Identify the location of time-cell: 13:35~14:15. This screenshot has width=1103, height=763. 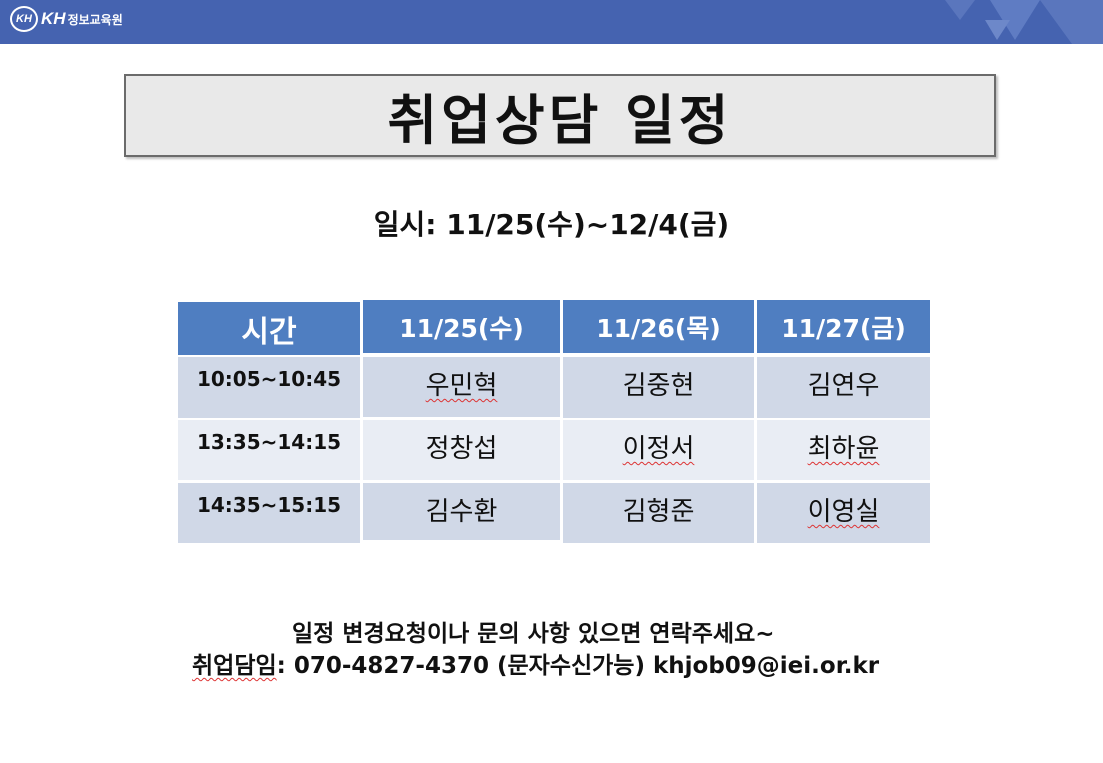
(269, 450).